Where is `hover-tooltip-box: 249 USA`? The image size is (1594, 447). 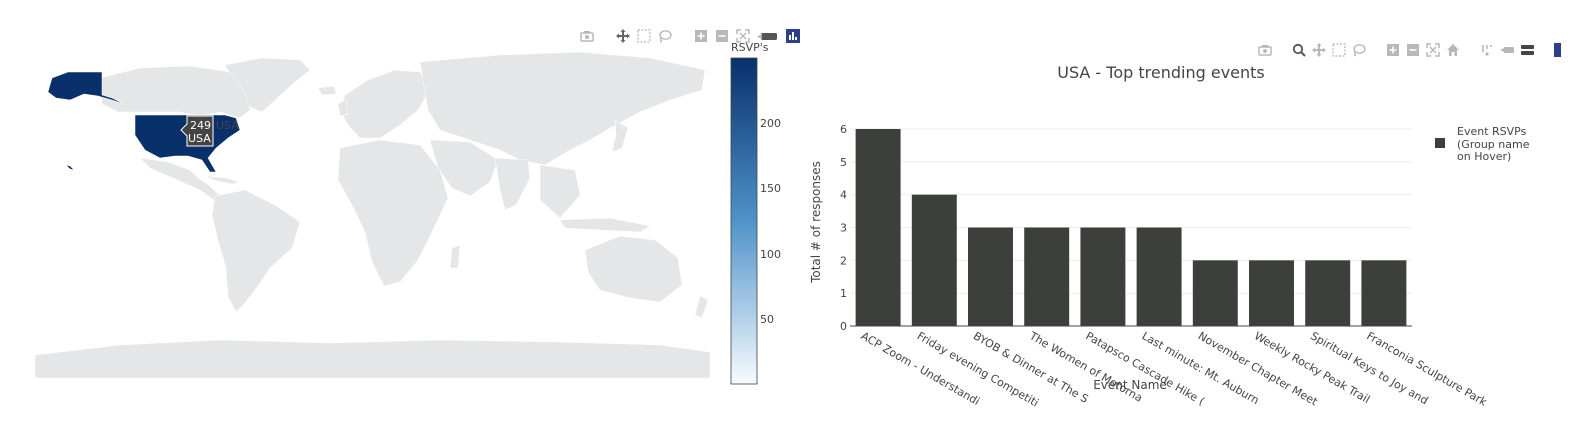 hover-tooltip-box: 249 USA is located at coordinates (197, 131).